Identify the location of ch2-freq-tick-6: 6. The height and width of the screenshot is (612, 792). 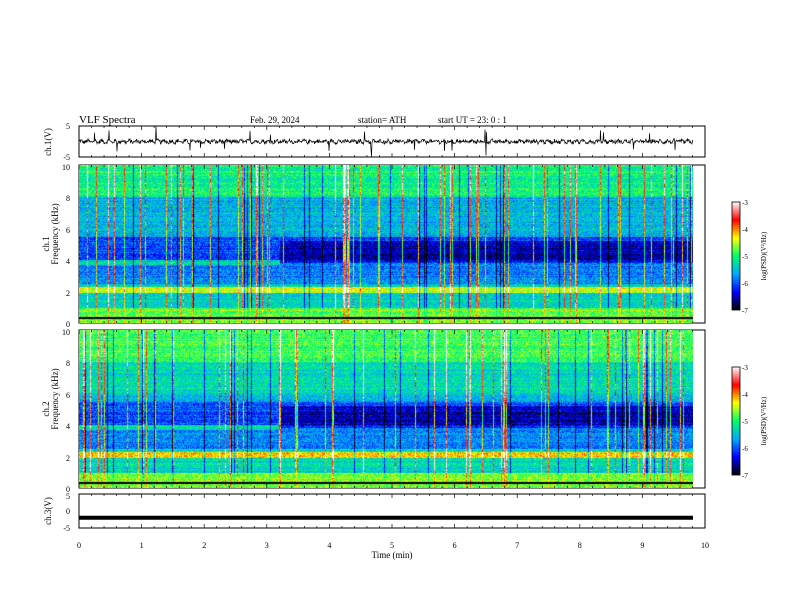
(68, 395).